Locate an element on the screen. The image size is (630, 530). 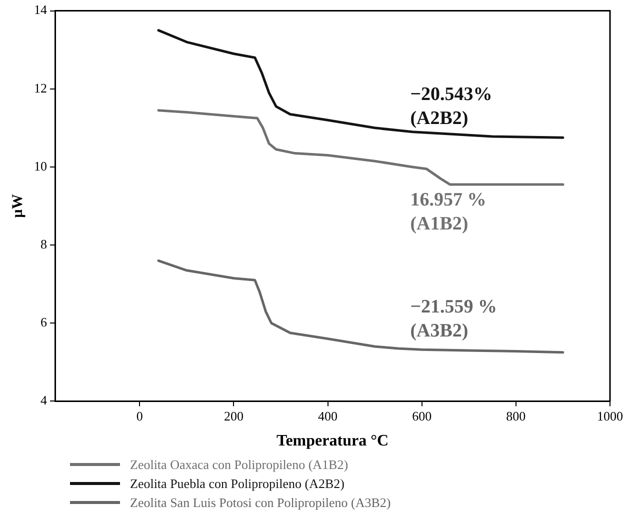
annotation: 16.957 % (A1B2) is located at coordinates (448, 211).